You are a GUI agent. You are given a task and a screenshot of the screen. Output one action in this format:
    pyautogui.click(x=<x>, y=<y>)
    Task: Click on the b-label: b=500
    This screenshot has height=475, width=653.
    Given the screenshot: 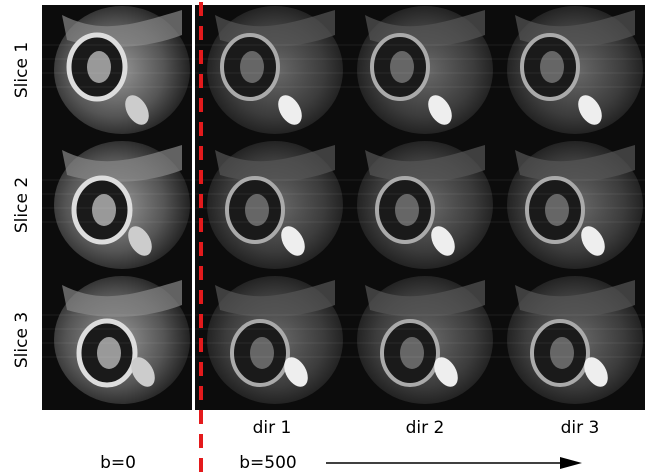 What is the action you would take?
    pyautogui.click(x=267, y=463)
    